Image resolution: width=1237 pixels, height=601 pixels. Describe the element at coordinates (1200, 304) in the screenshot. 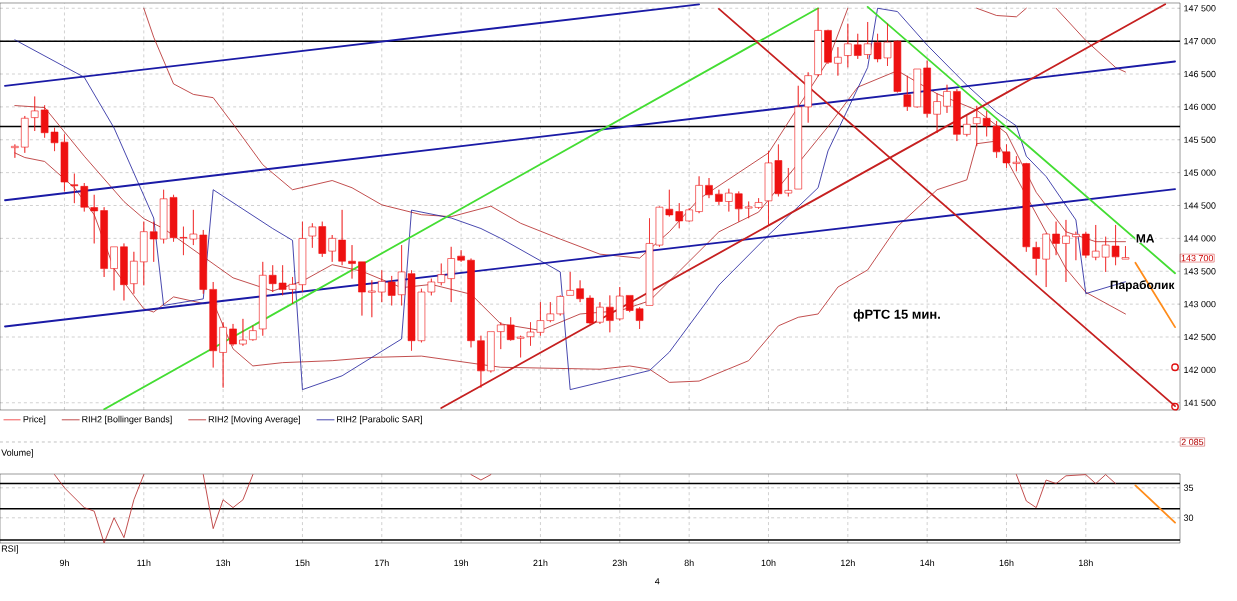

I see `y-tick-label: 143 000` at that location.